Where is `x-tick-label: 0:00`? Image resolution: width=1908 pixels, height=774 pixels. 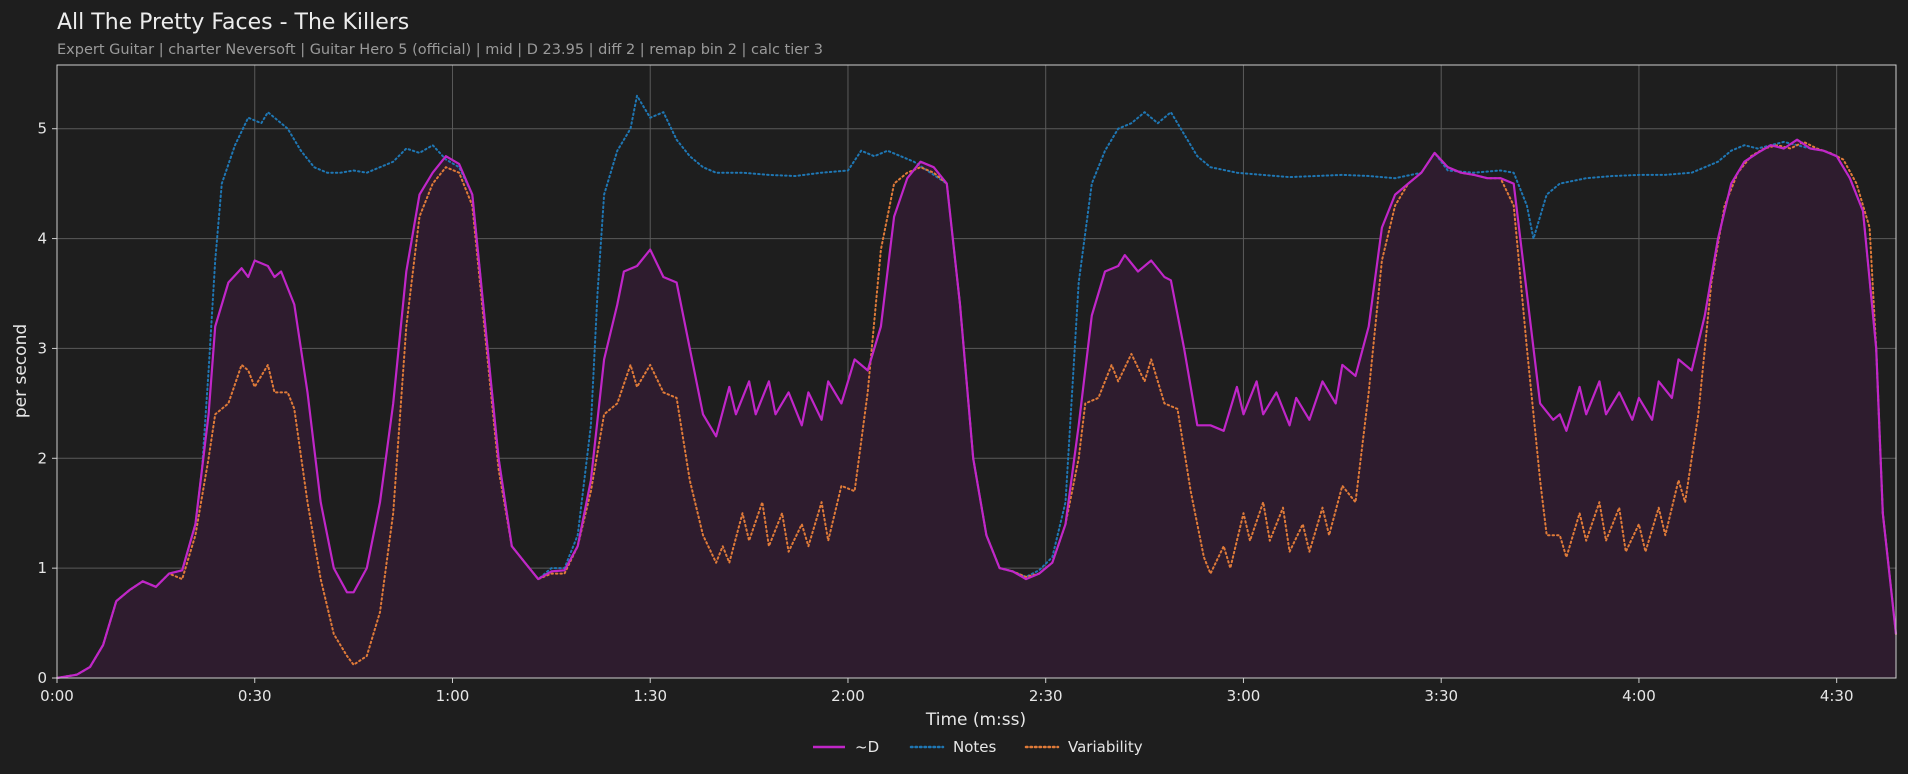 x-tick-label: 0:00 is located at coordinates (57, 696).